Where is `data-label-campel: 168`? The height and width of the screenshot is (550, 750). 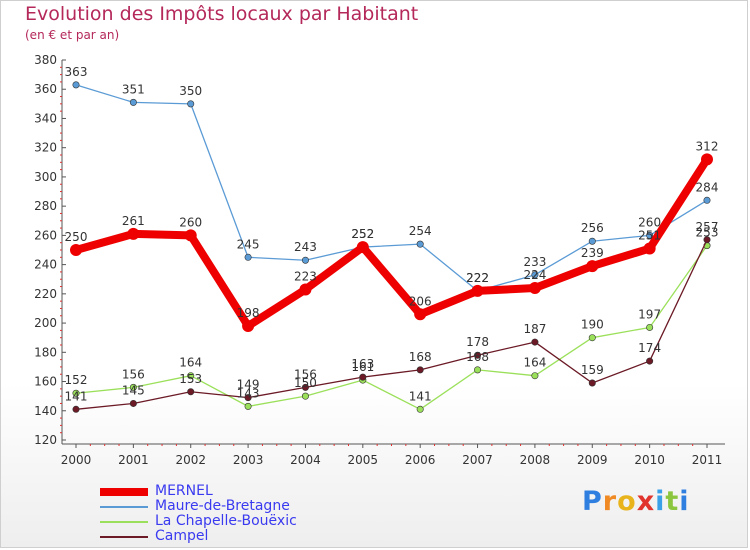 data-label-campel: 168 is located at coordinates (420, 357).